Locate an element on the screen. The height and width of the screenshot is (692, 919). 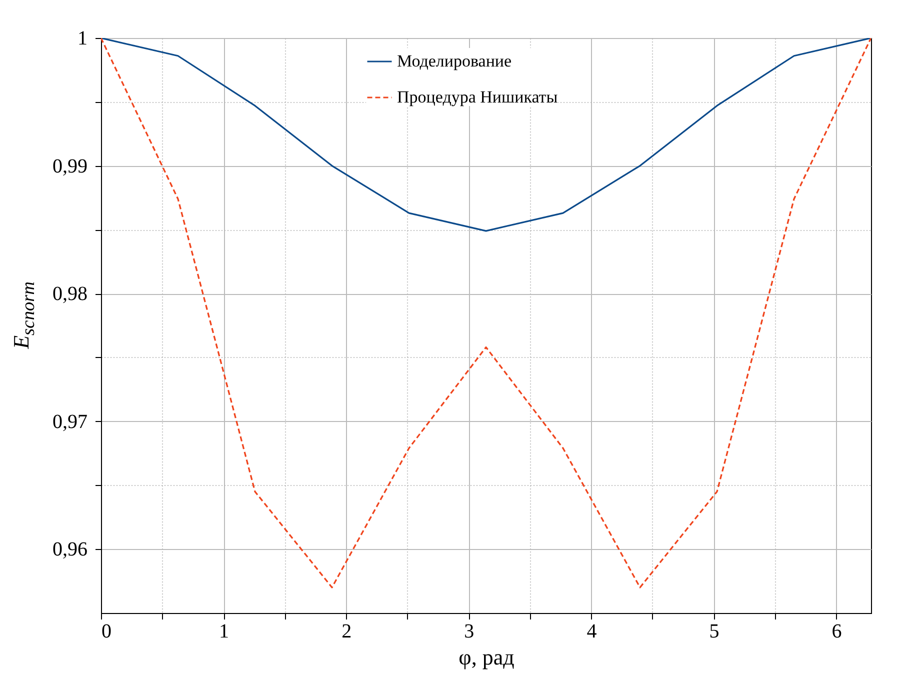
y-tick-label: 0,96 is located at coordinates (70, 549).